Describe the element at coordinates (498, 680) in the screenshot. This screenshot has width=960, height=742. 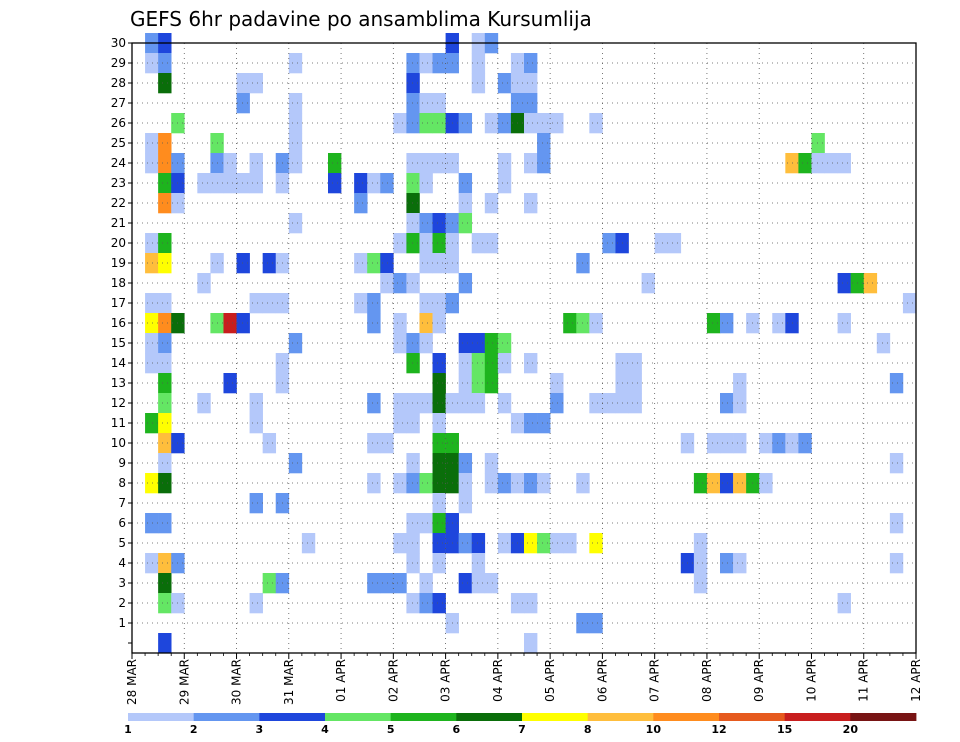
I see `x-tick-label: 04 APR` at that location.